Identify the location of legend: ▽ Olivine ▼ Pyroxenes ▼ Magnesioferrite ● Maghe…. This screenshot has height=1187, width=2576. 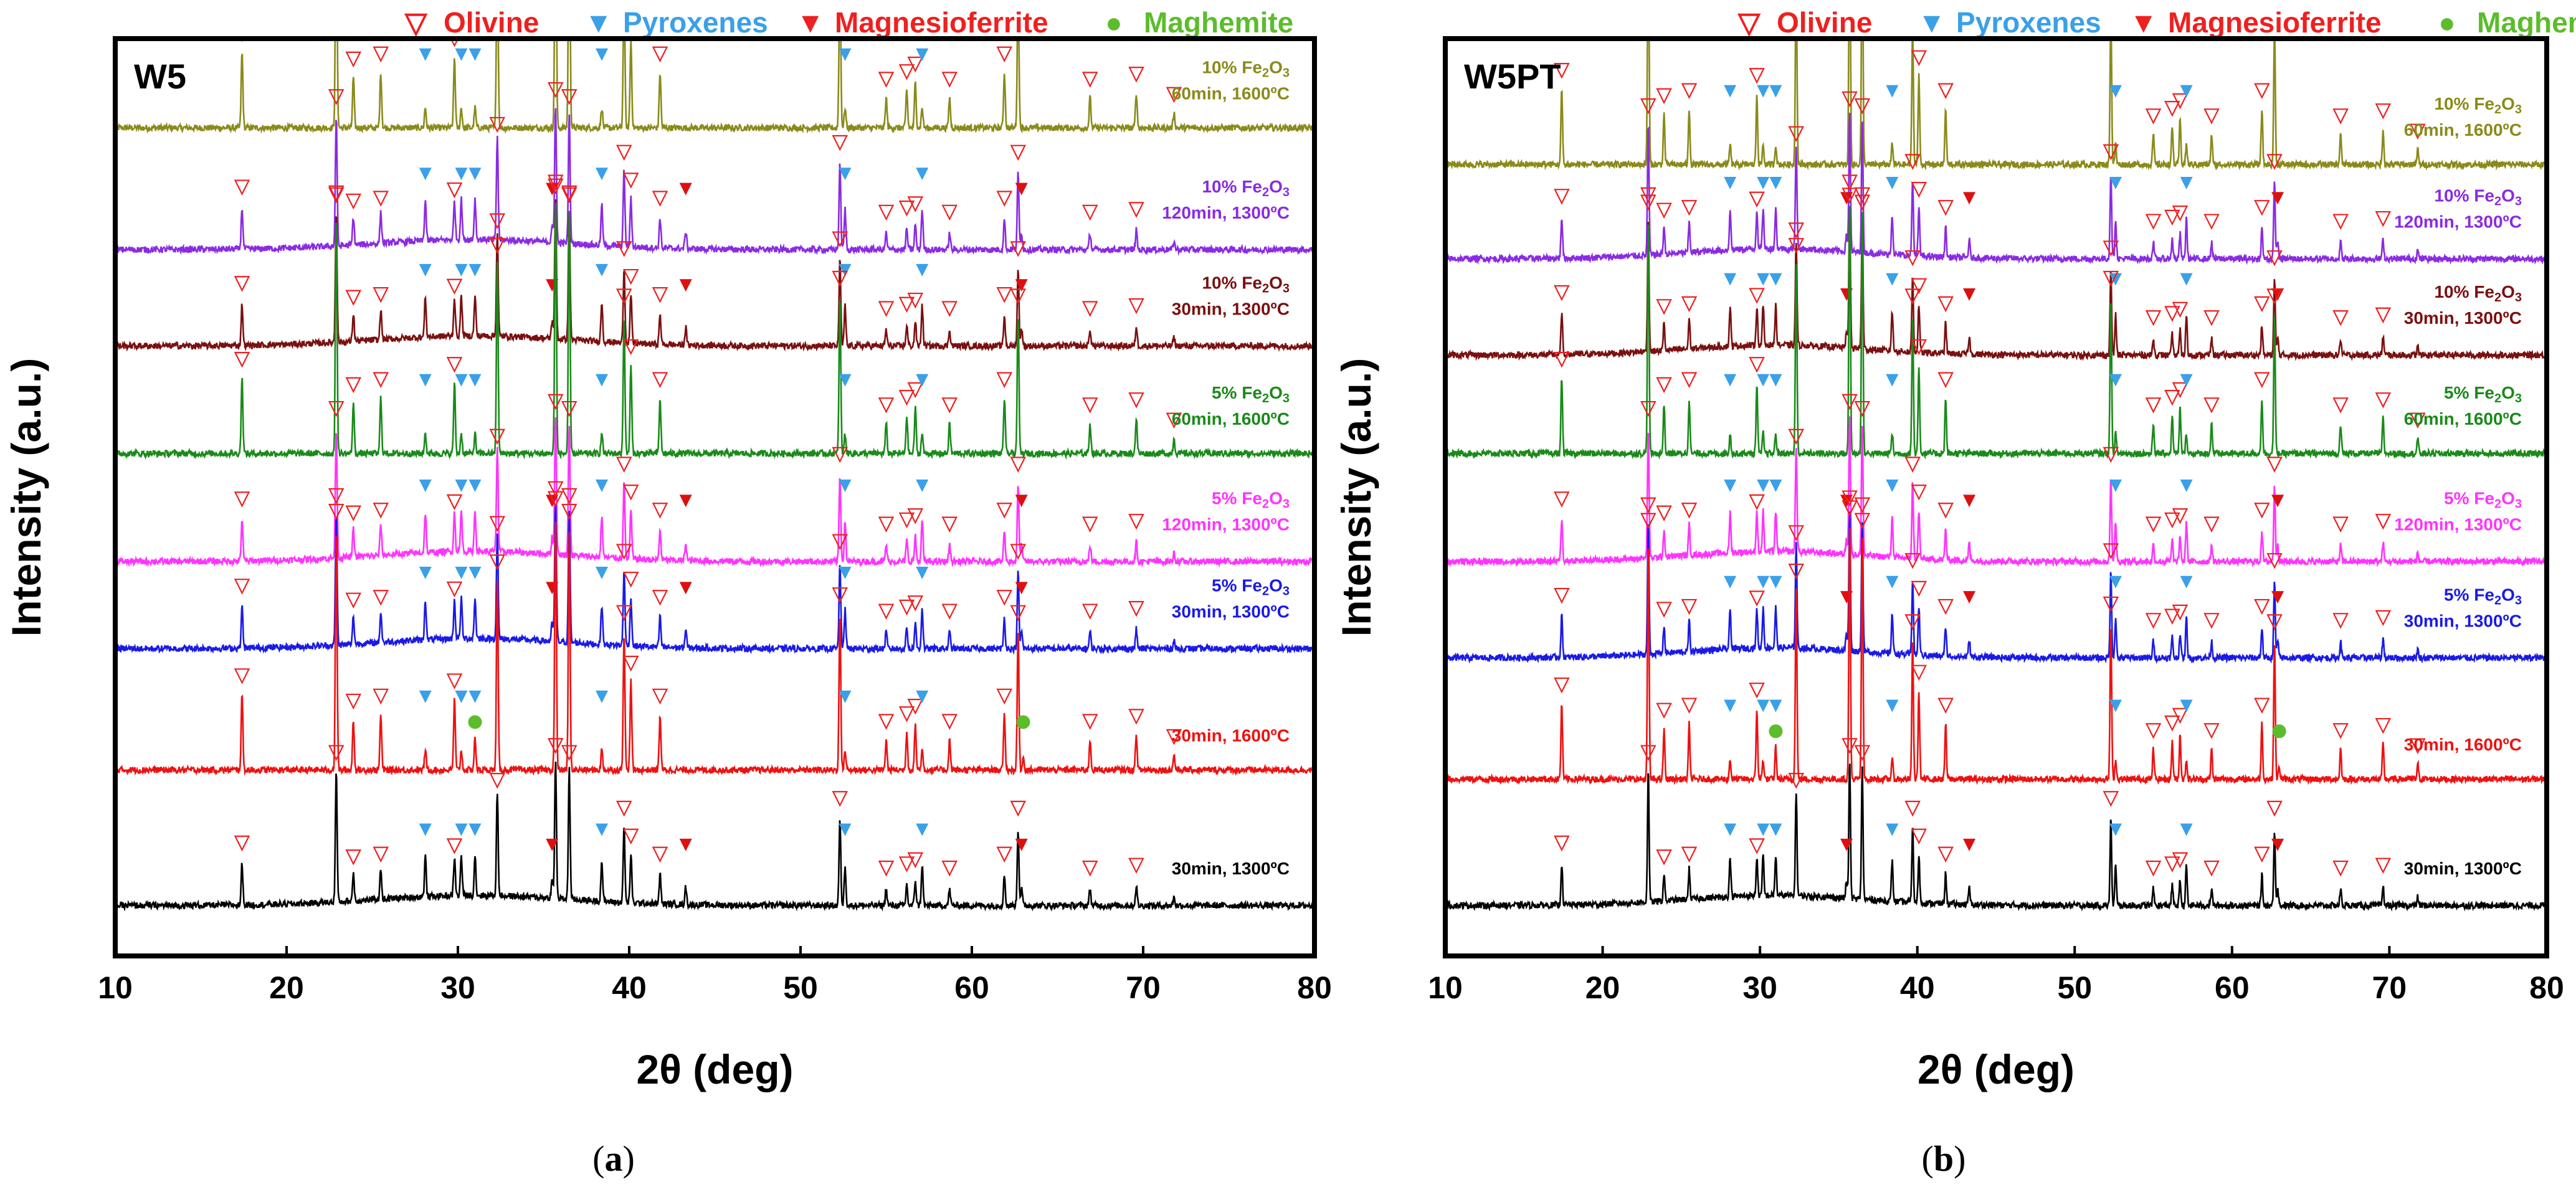
(2156, 22).